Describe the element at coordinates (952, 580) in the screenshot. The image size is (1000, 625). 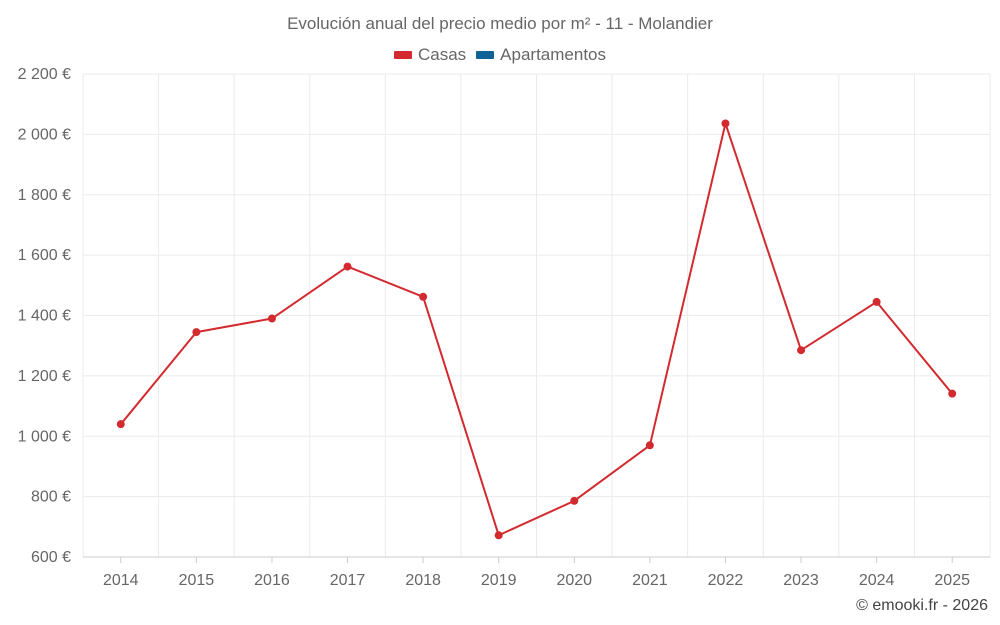
I see `x-tick-label: 2025` at that location.